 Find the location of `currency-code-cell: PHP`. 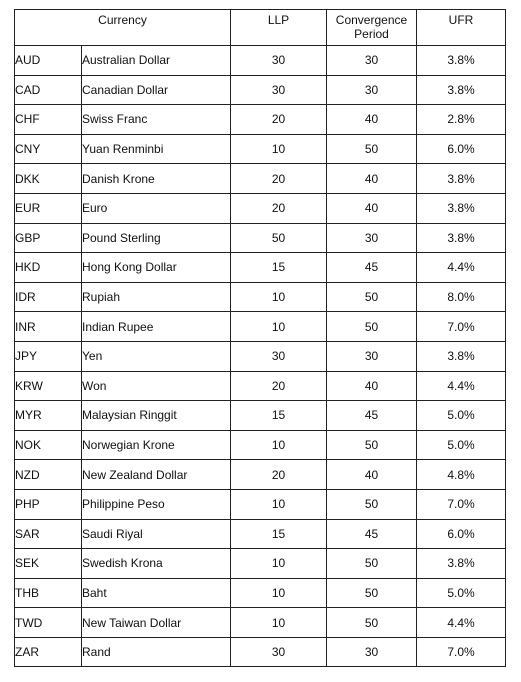

currency-code-cell: PHP is located at coordinates (48, 504).